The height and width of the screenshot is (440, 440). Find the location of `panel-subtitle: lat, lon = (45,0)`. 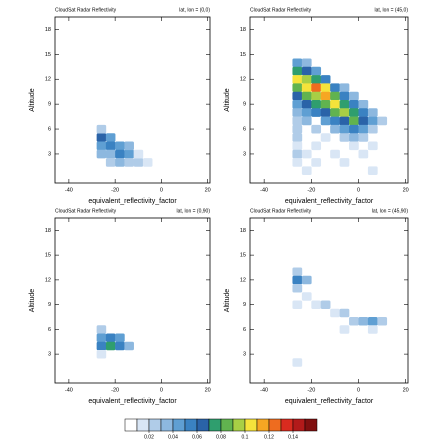

panel-subtitle: lat, lon = (45,0) is located at coordinates (392, 10).